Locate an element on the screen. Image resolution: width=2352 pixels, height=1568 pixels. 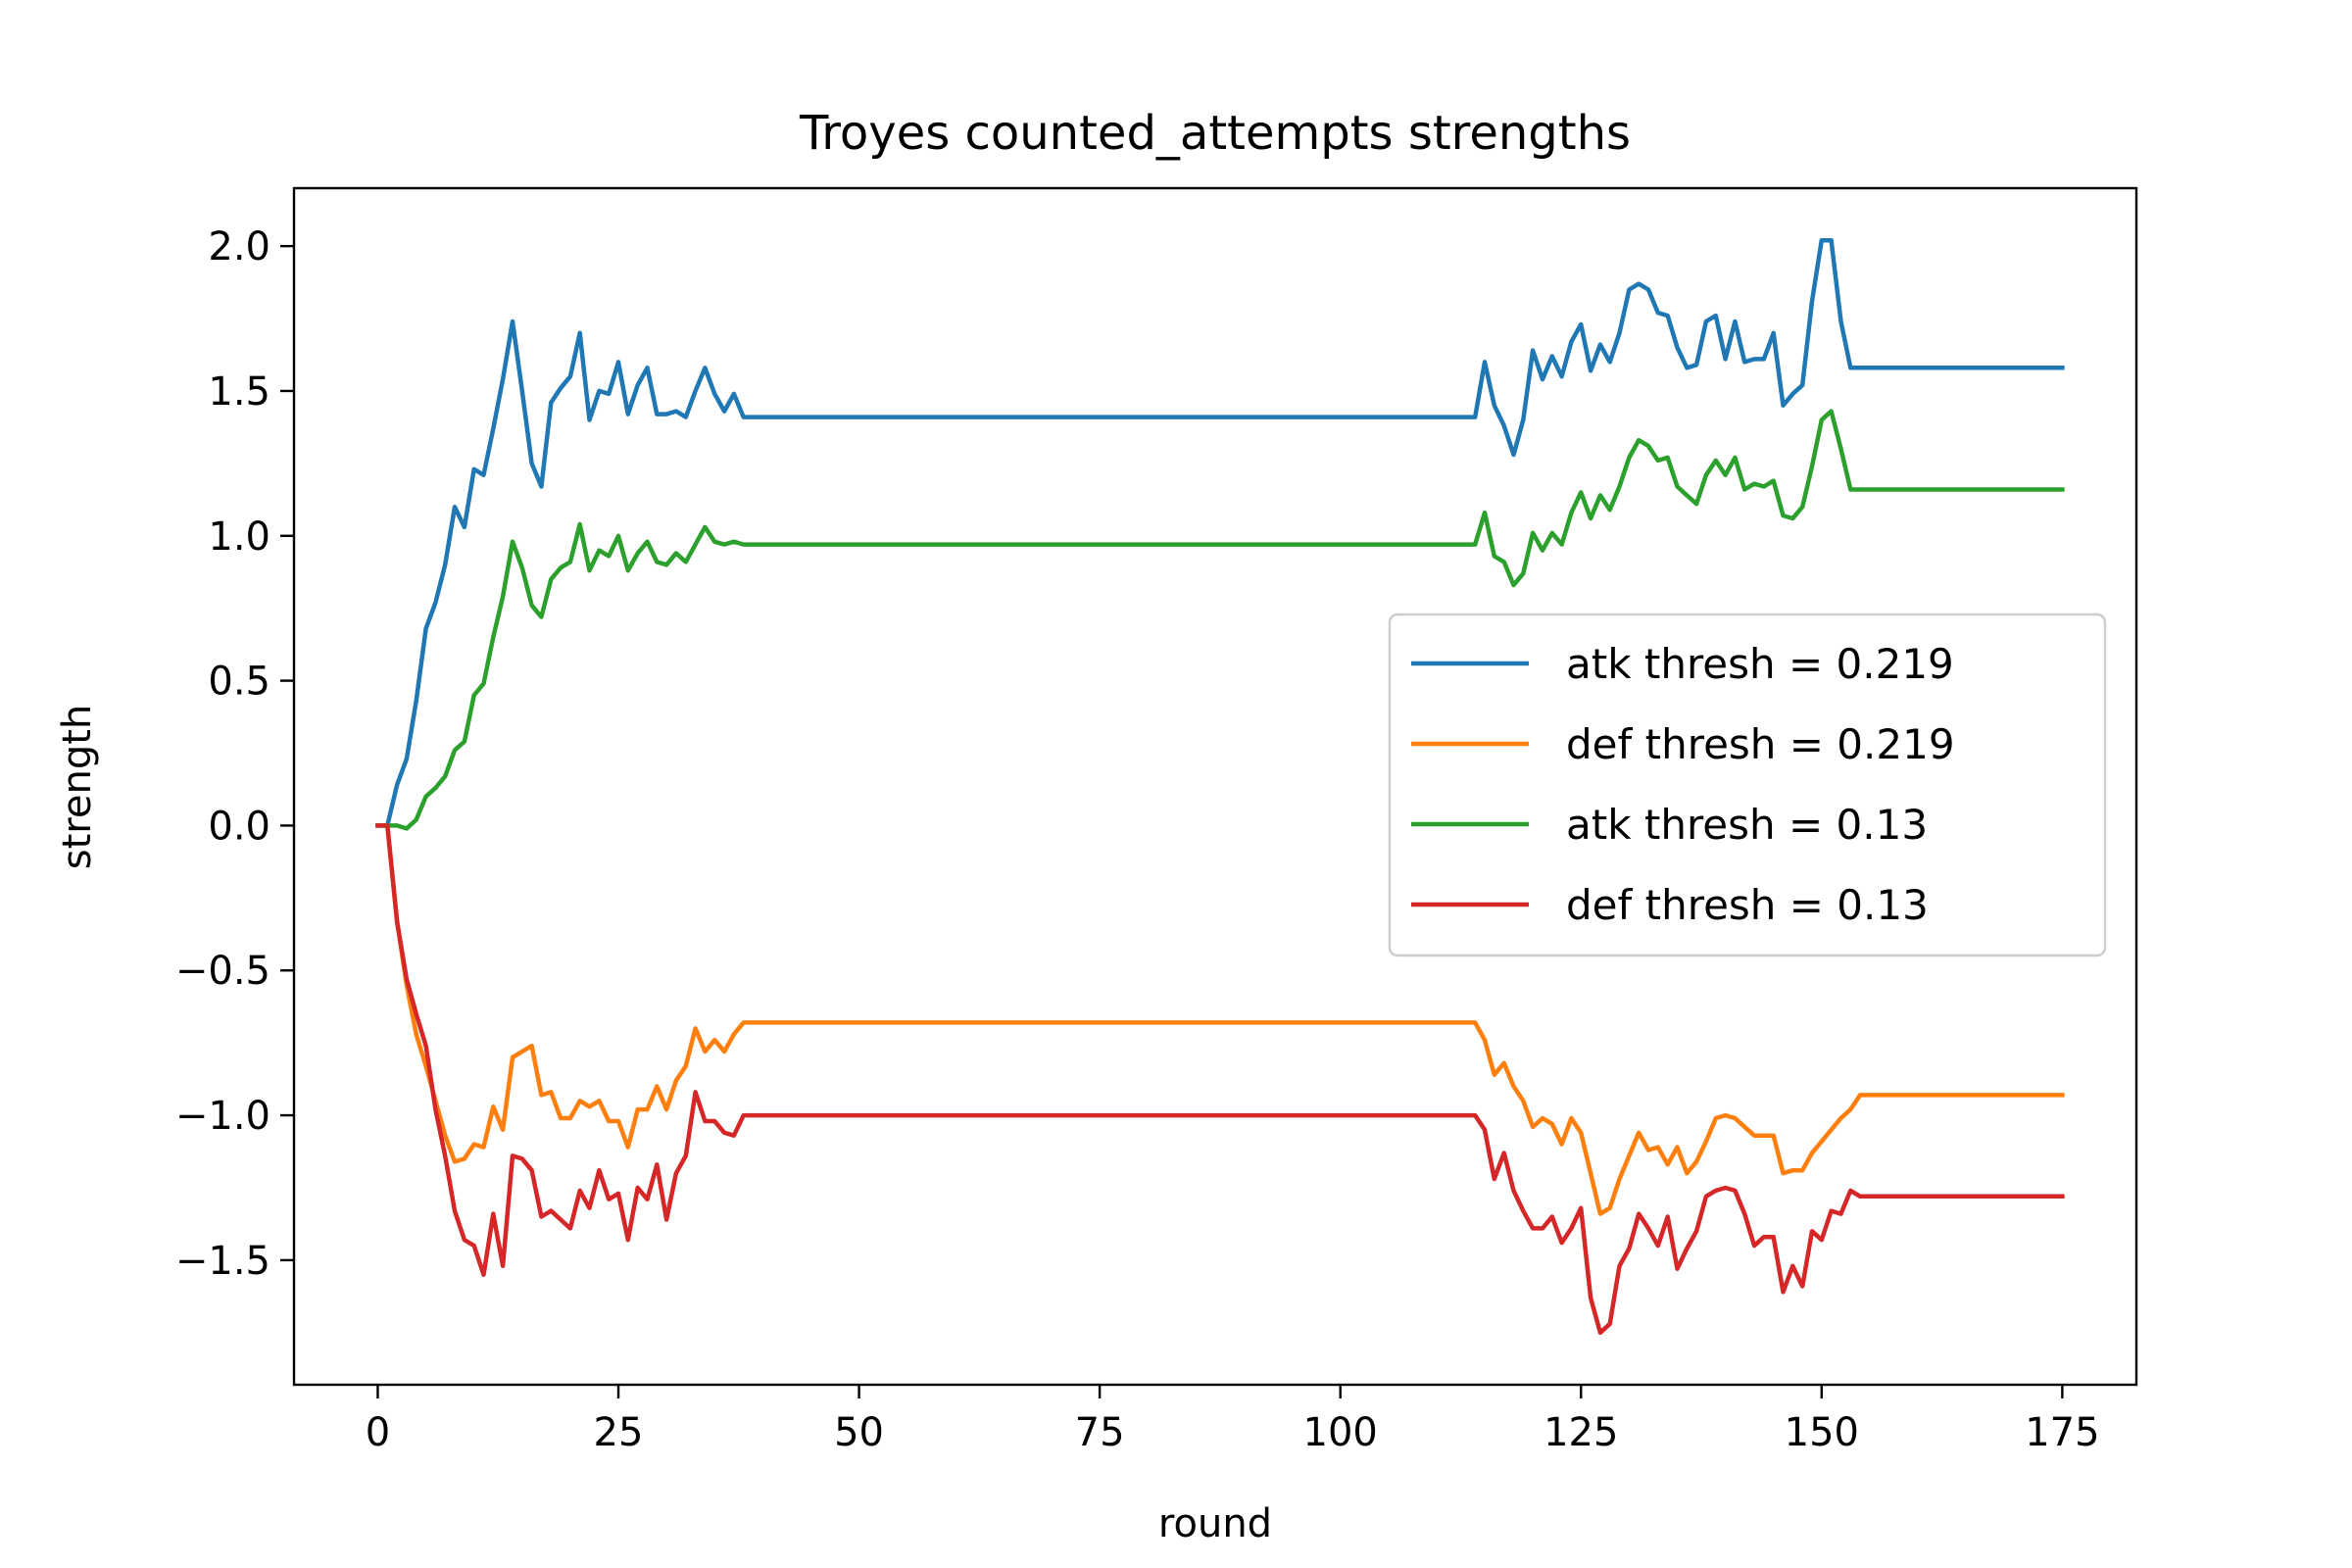
y-tick-label: 2.0 is located at coordinates (239, 247).